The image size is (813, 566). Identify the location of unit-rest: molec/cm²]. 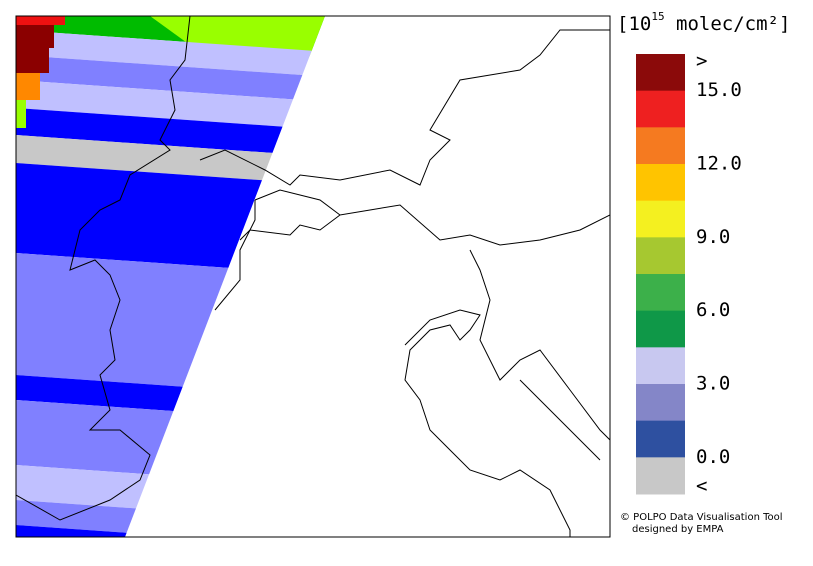
(728, 24).